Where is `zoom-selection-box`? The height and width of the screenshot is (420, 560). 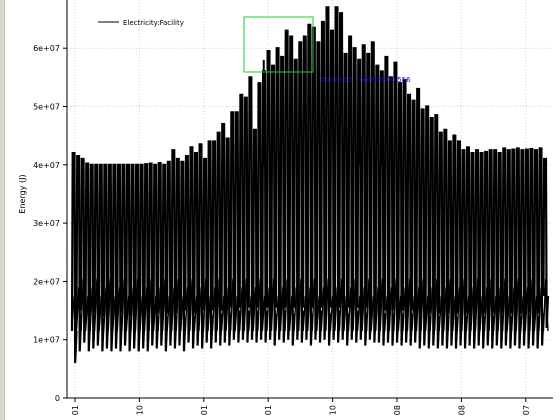 zoom-selection-box is located at coordinates (278, 44).